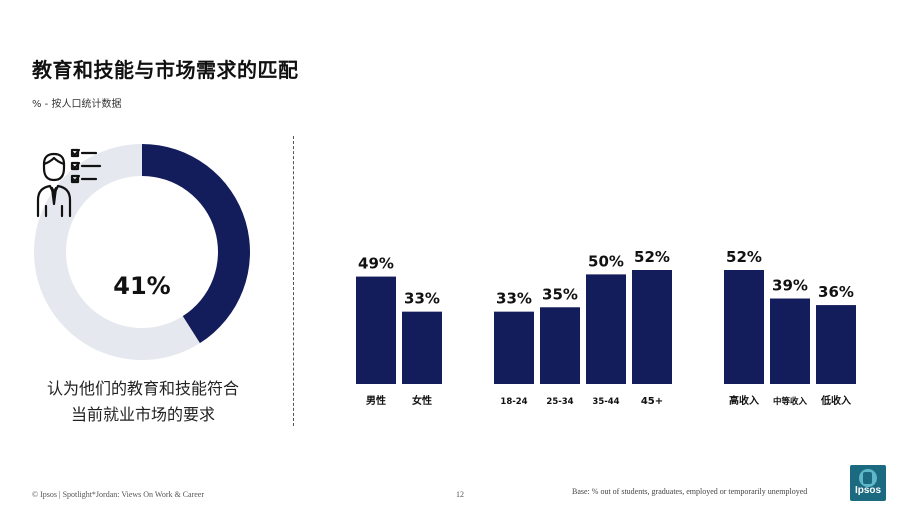 The width and height of the screenshot is (920, 518). I want to click on bar-category-label: 男性, so click(376, 400).